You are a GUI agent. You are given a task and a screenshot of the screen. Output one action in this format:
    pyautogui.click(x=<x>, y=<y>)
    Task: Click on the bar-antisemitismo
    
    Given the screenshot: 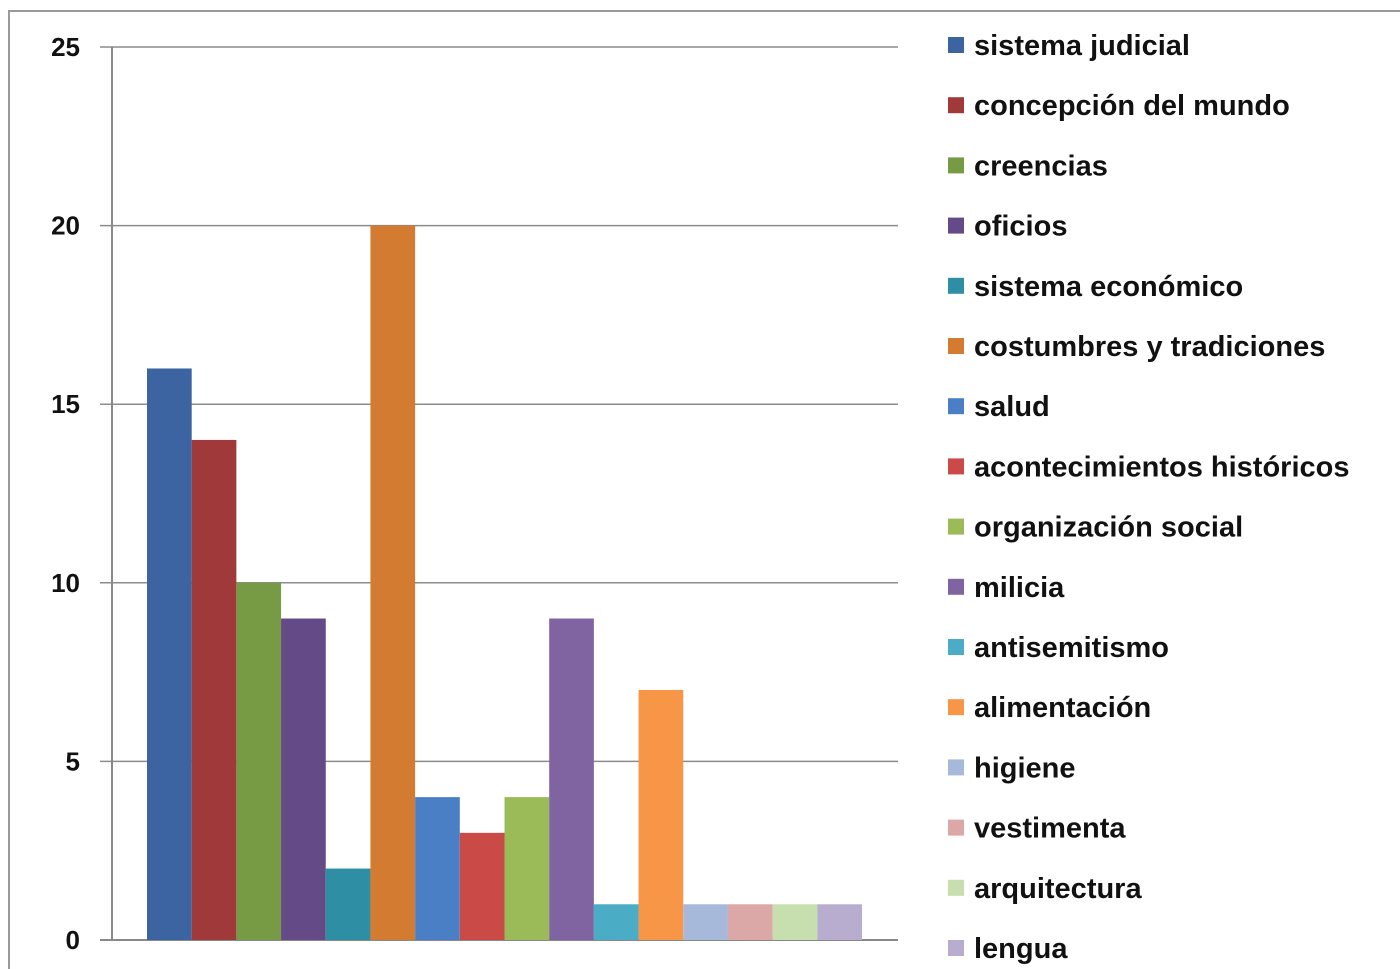 What is the action you would take?
    pyautogui.click(x=616, y=922)
    